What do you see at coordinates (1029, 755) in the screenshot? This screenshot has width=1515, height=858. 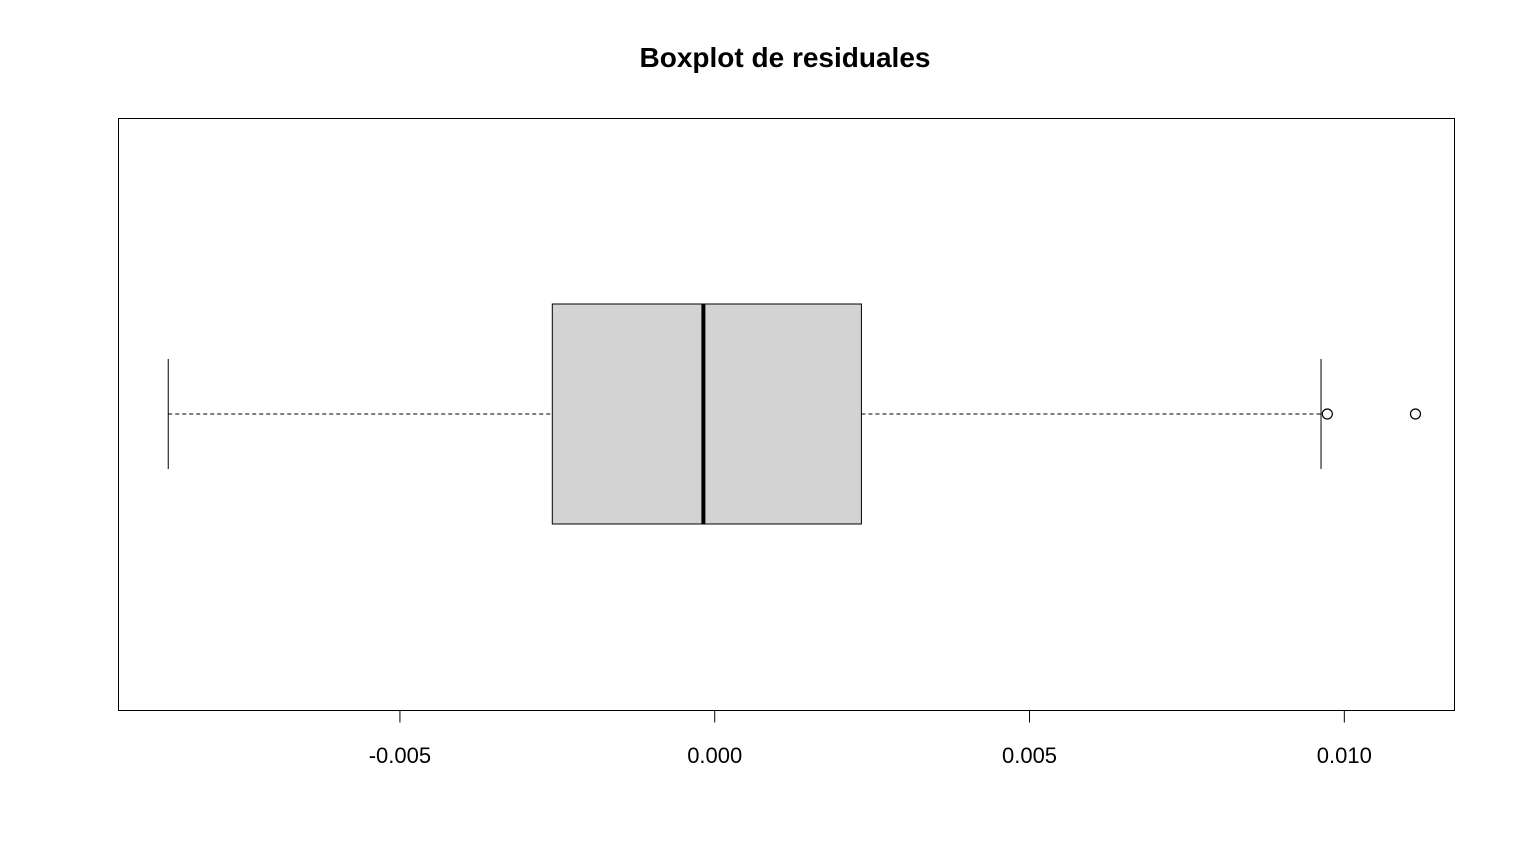 I see `x-tick-label: 0.005` at bounding box center [1029, 755].